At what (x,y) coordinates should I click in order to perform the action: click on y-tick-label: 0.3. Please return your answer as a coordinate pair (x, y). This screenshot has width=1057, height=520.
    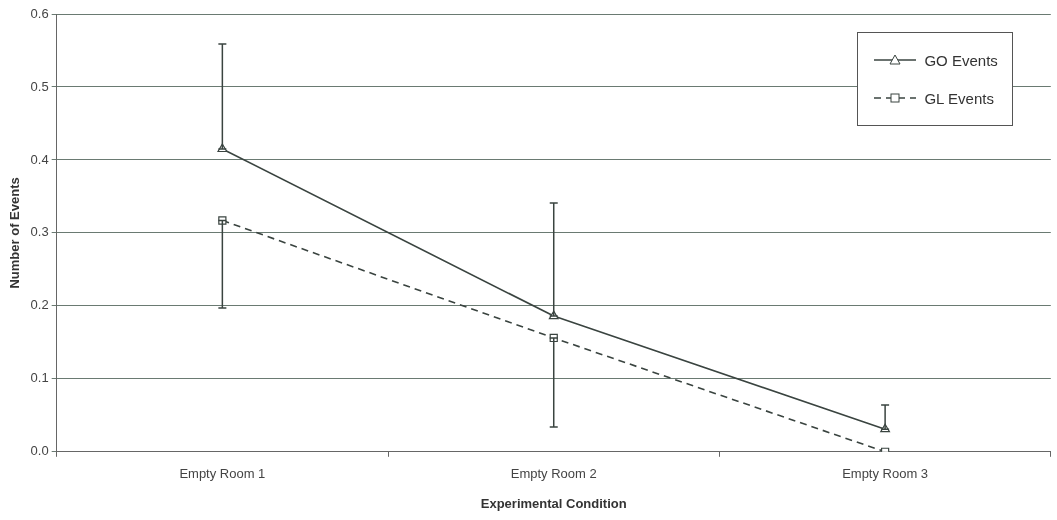
    Looking at the image, I should click on (39, 232).